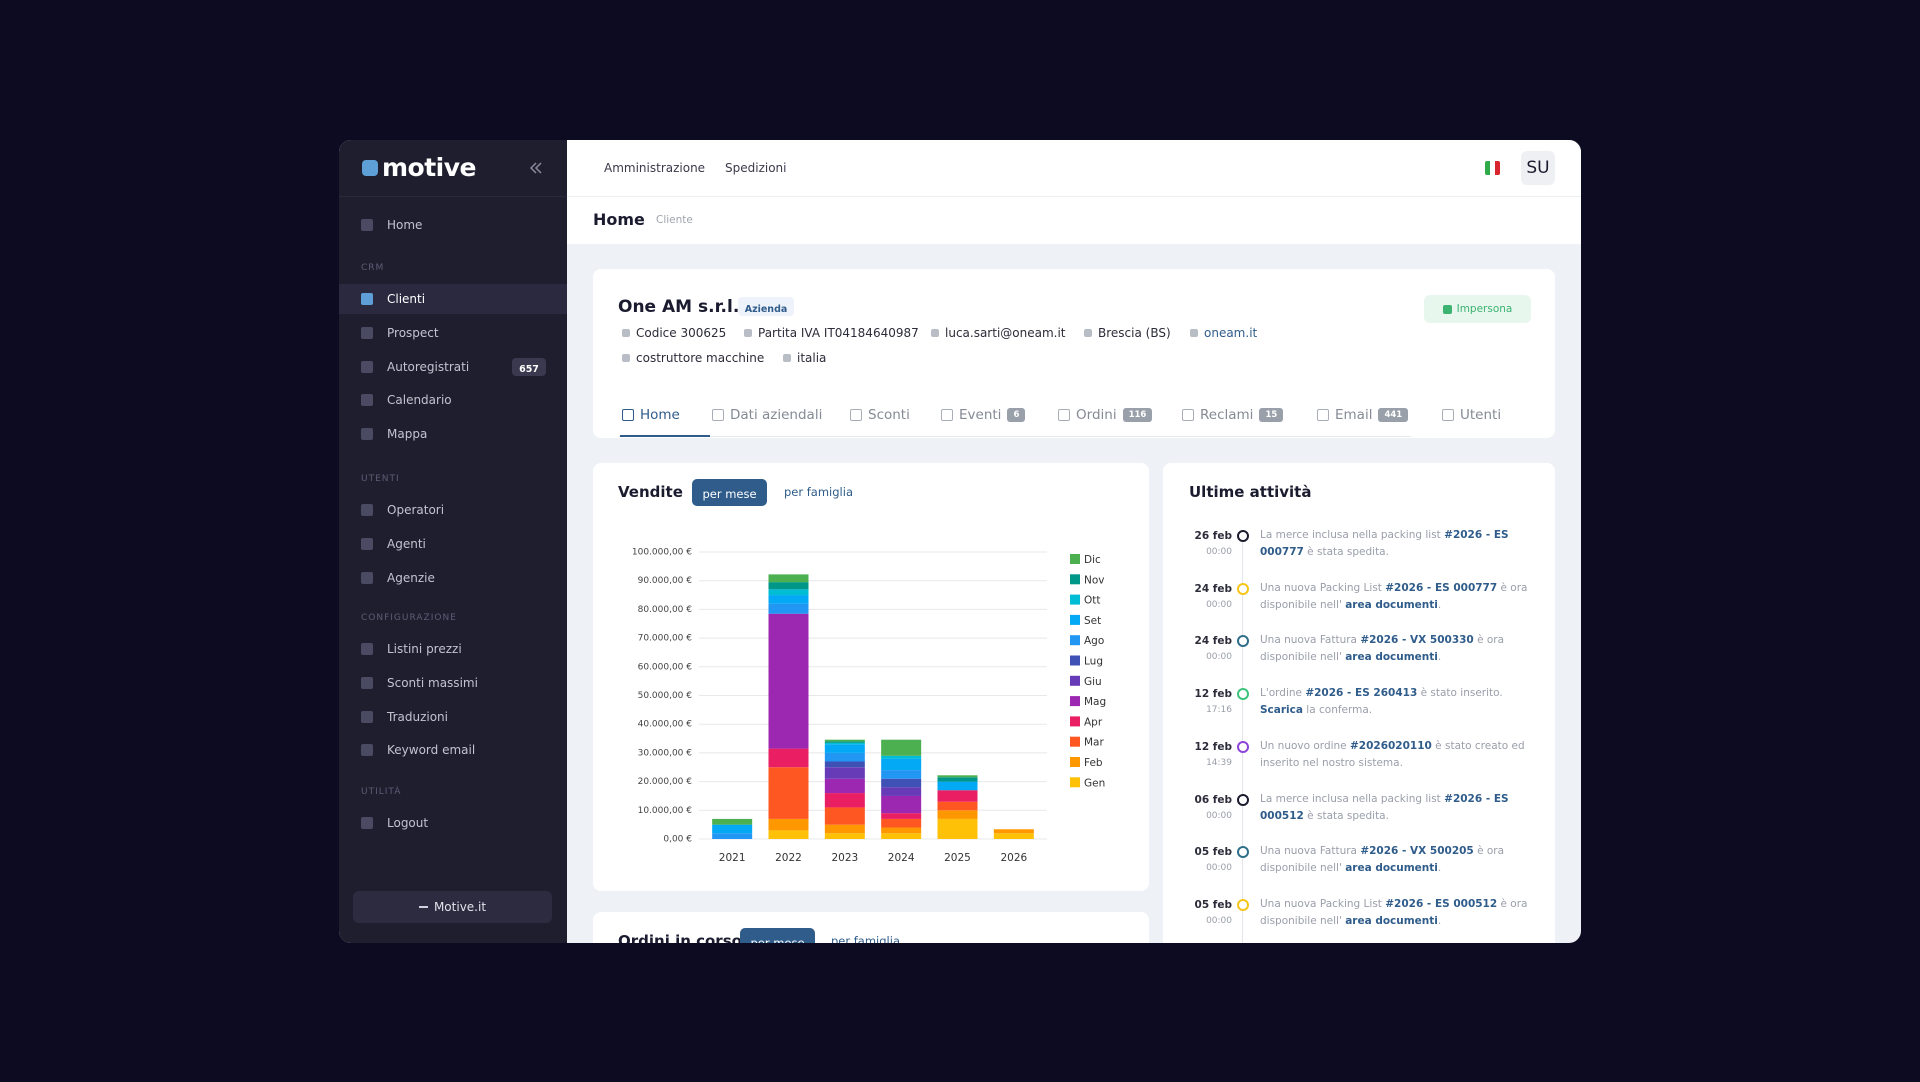  I want to click on nav-item: Mappa, so click(394, 434).